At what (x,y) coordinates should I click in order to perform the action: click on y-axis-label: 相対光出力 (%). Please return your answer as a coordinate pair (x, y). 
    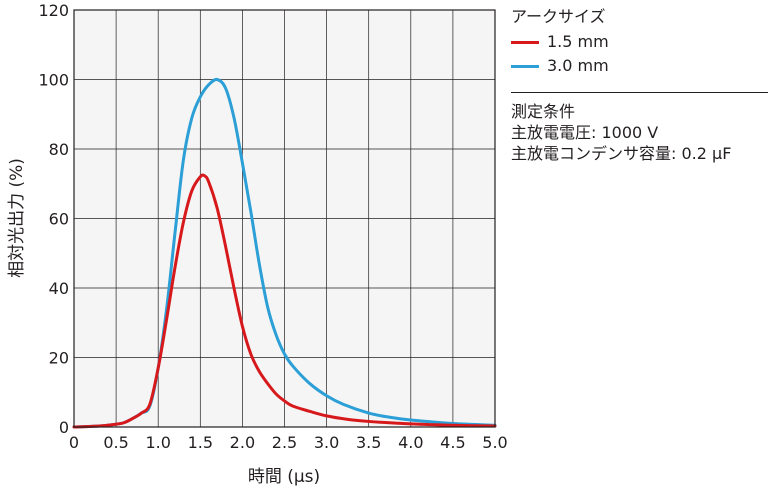
    Looking at the image, I should click on (17, 218).